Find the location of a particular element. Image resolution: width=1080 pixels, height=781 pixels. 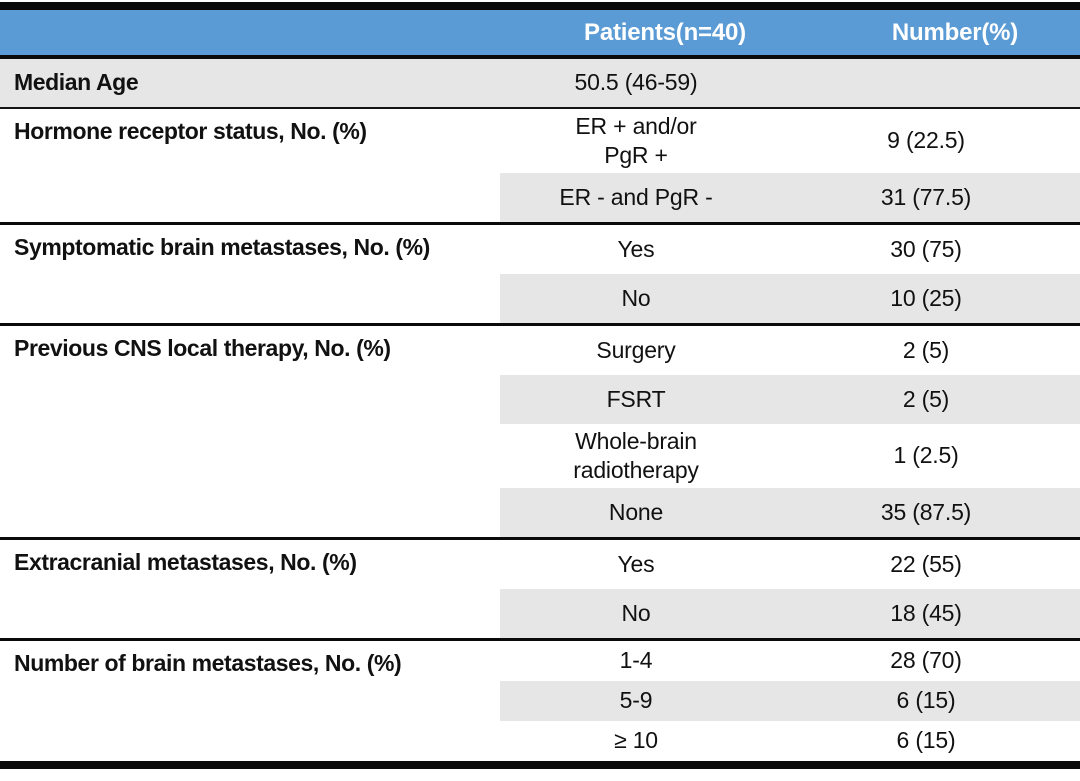

header-patients: Patients(n=40) is located at coordinates (665, 32).